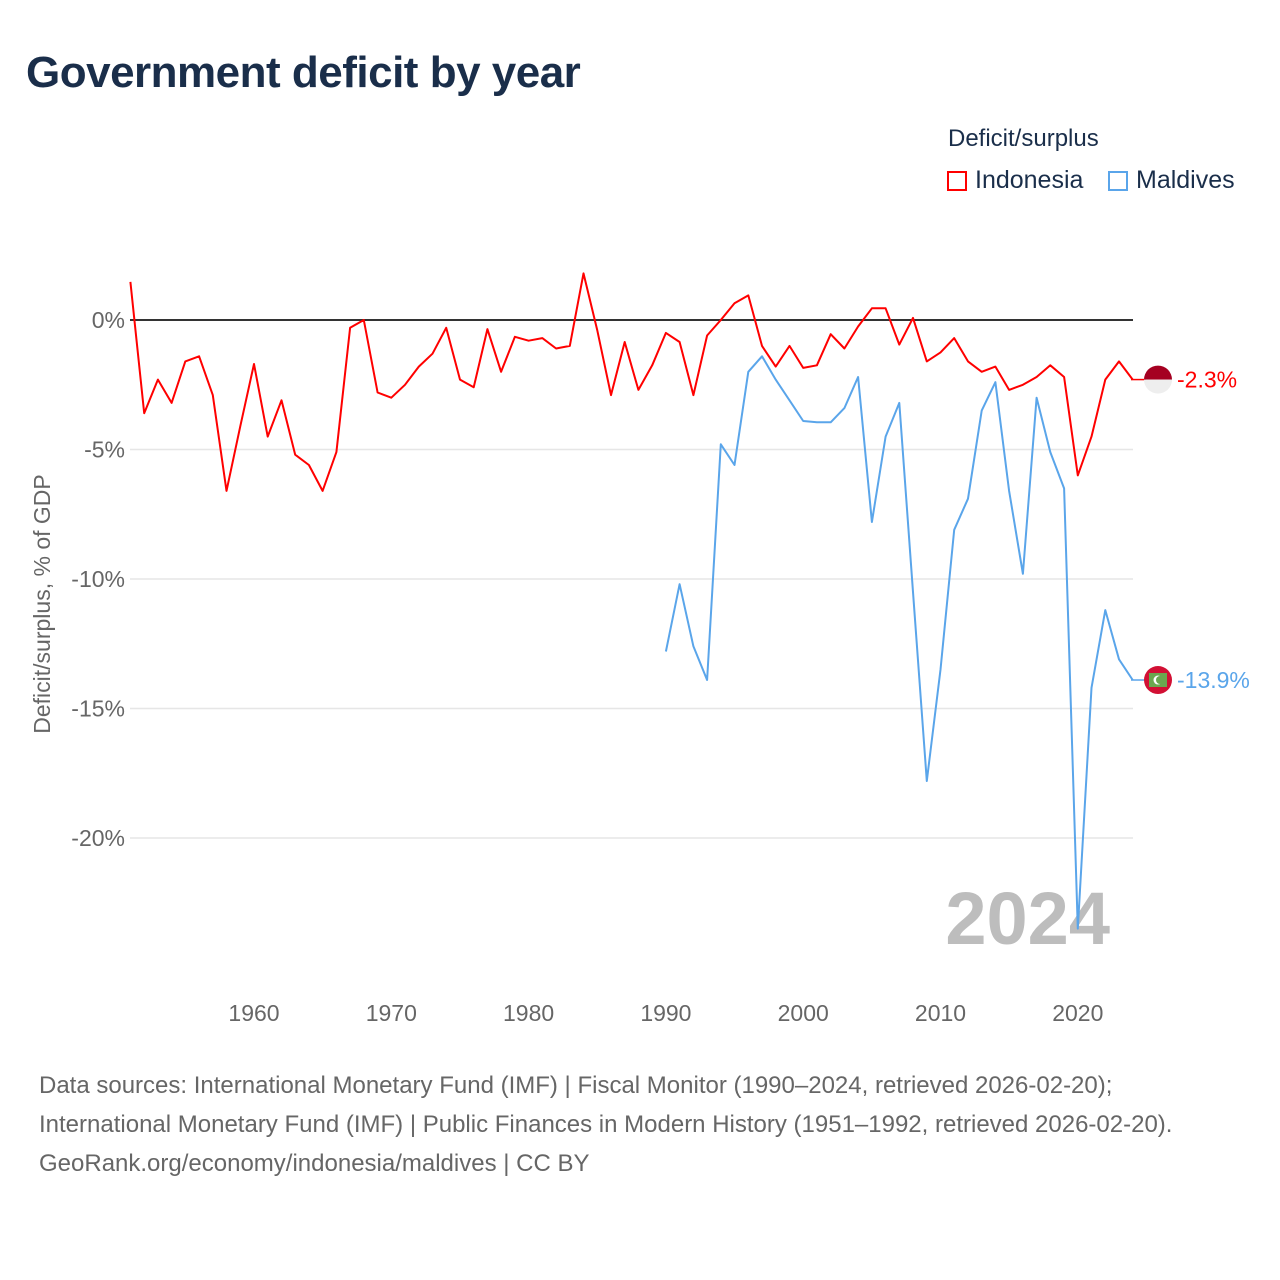  Describe the element at coordinates (528, 1013) in the screenshot. I see `x-tick-label: 1980` at that location.